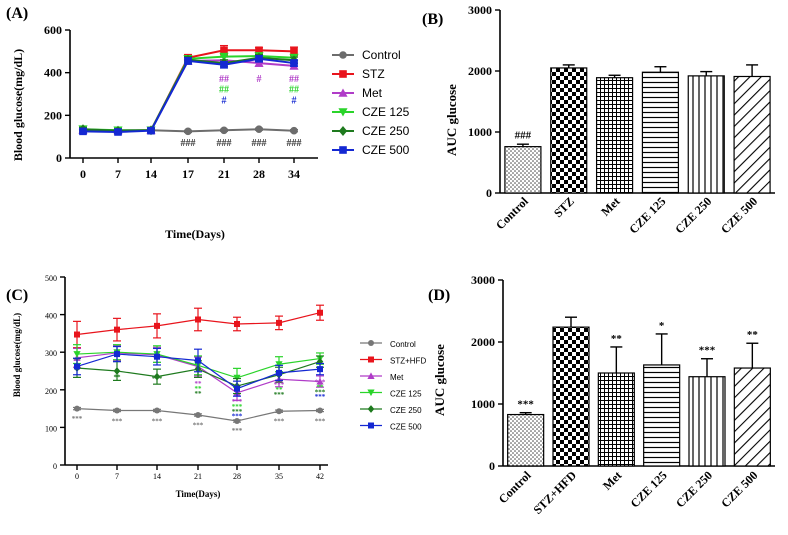  What do you see at coordinates (381, 55) in the screenshot?
I see `chart-a-legend-label: Control` at bounding box center [381, 55].